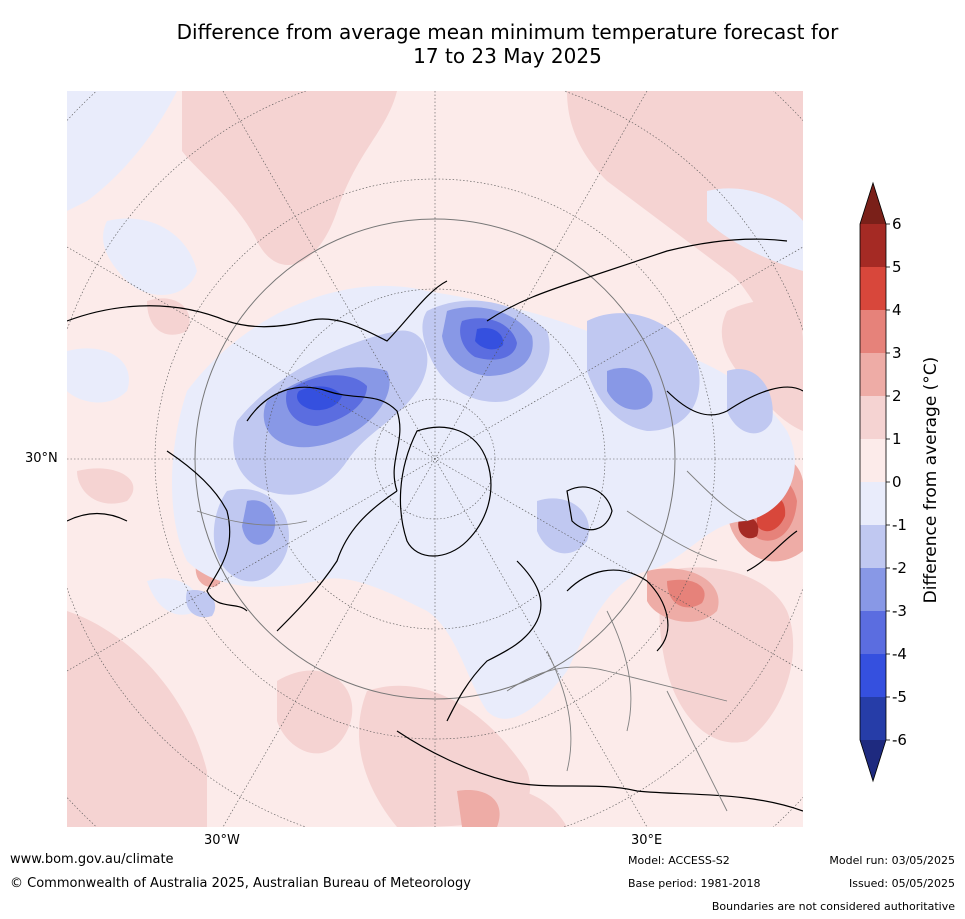 Image resolution: width=965 pixels, height=919 pixels. I want to click on base-period: Base period: 1981-2018, so click(694, 883).